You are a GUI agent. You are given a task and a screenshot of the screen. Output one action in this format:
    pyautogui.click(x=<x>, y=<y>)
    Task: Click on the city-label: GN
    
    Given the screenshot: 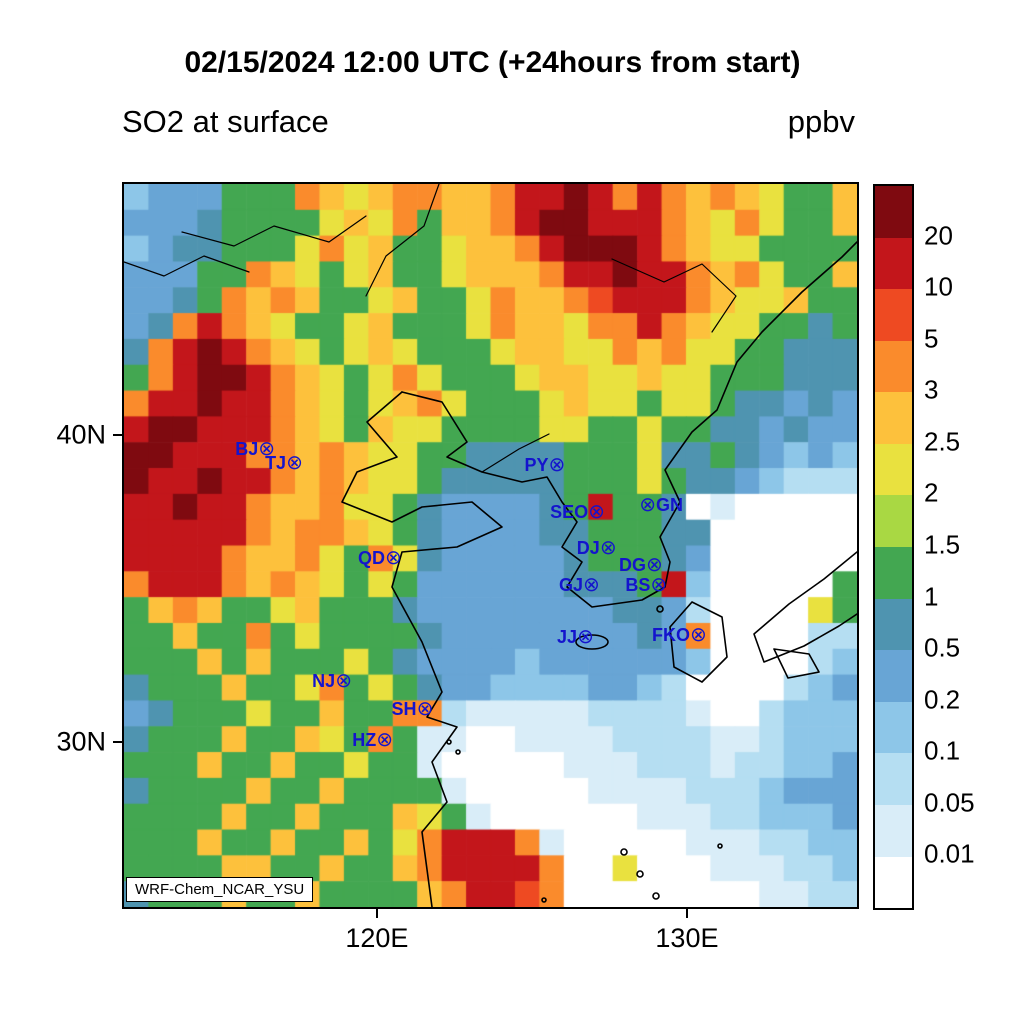 What is the action you would take?
    pyautogui.click(x=670, y=505)
    